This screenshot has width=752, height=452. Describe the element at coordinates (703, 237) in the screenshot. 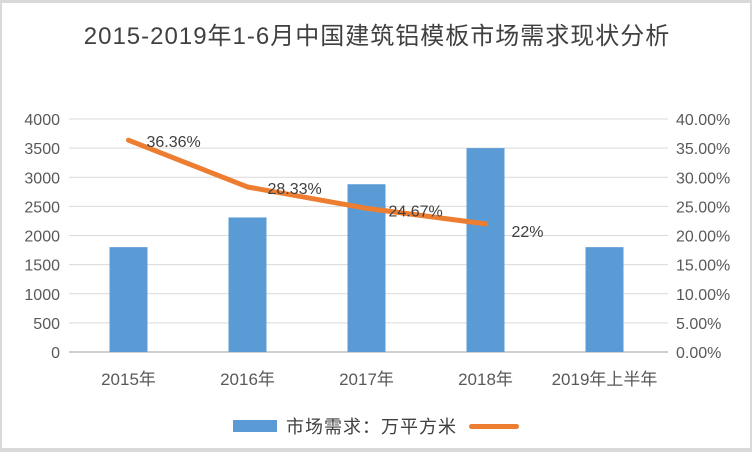

I see `y-axis-tick-right: 20.00%` at that location.